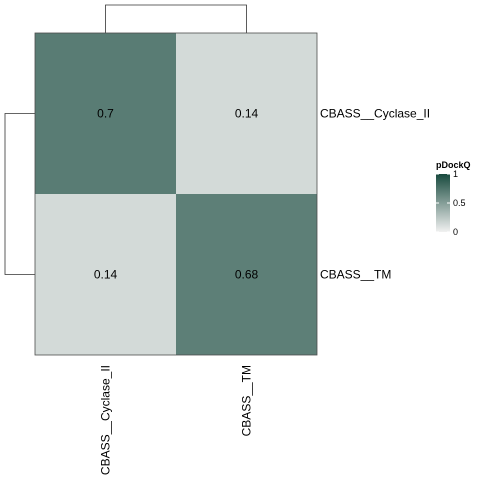 The image size is (480, 485). Describe the element at coordinates (106, 420) in the screenshot. I see `column-label: CBASS__Cyclase_II` at that location.